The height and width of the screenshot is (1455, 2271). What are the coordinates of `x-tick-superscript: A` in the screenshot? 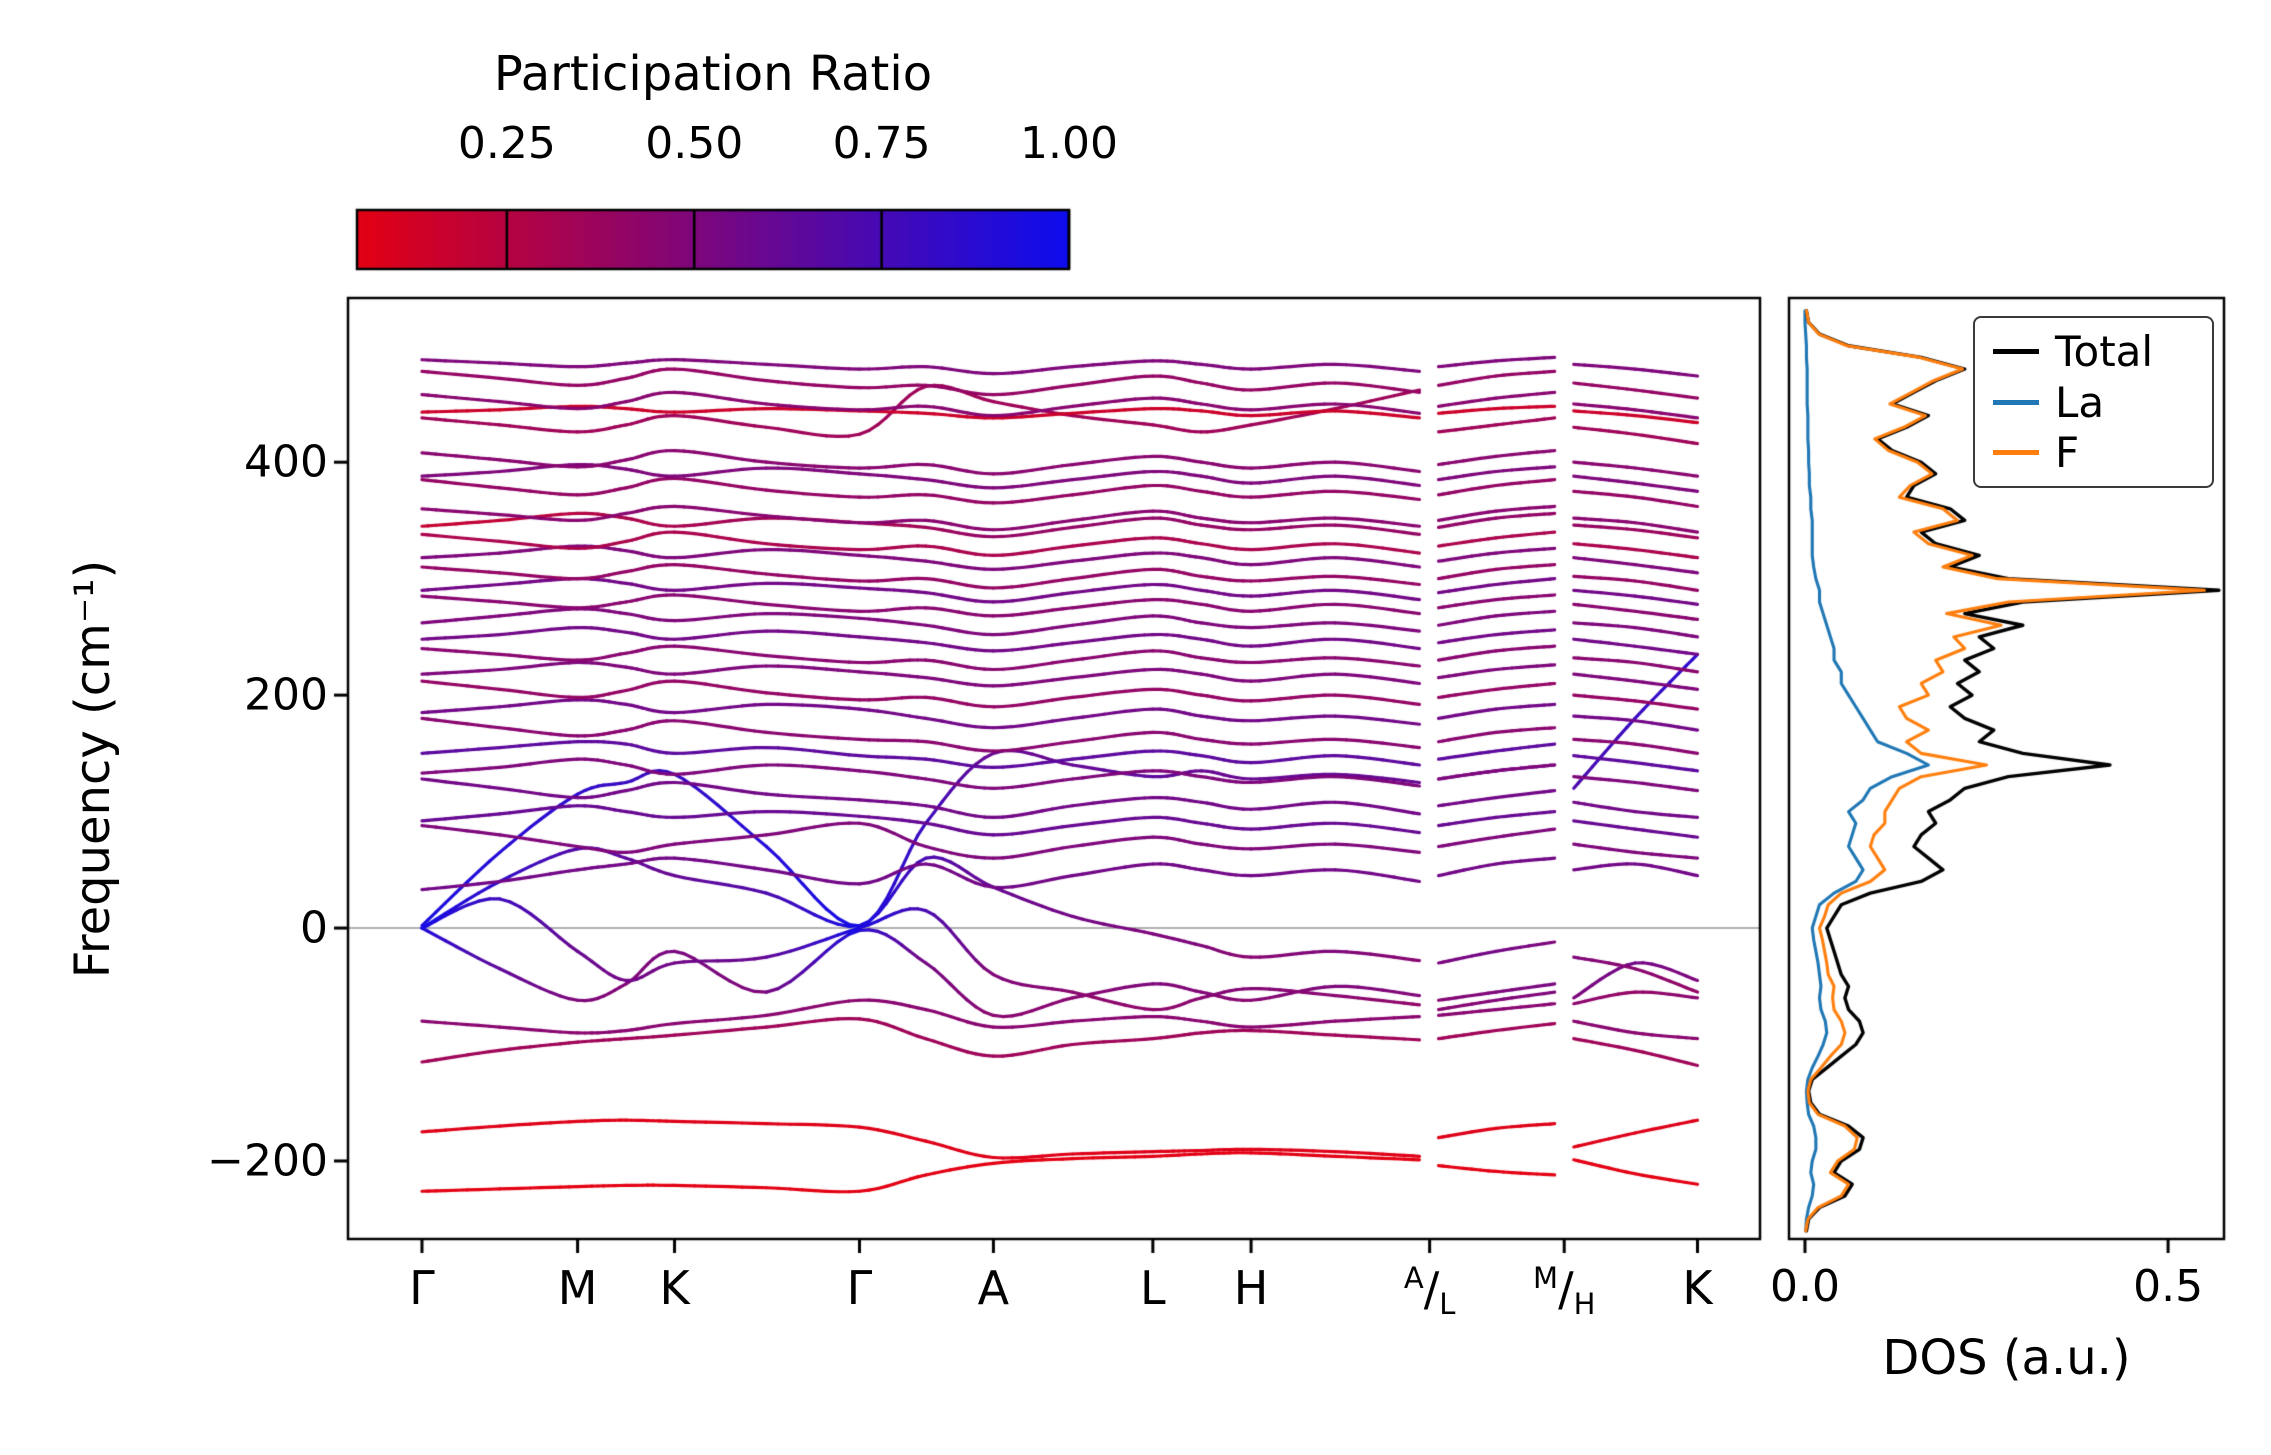 It's located at (1413, 1278).